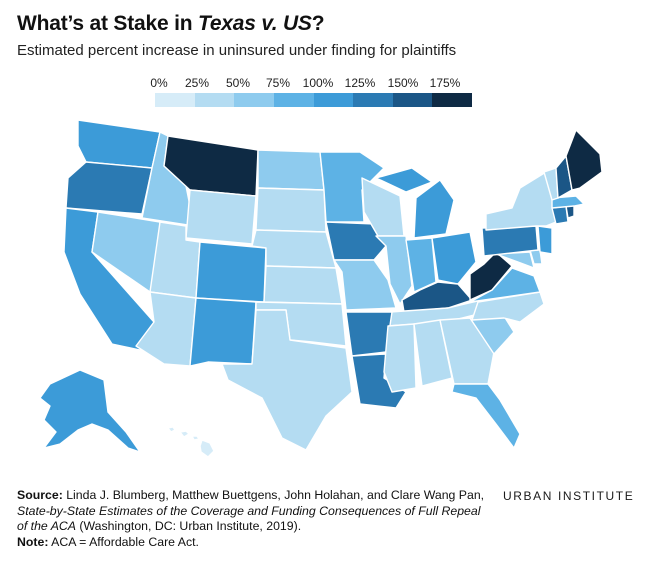  Describe the element at coordinates (109, 188) in the screenshot. I see `state-oregon` at that location.